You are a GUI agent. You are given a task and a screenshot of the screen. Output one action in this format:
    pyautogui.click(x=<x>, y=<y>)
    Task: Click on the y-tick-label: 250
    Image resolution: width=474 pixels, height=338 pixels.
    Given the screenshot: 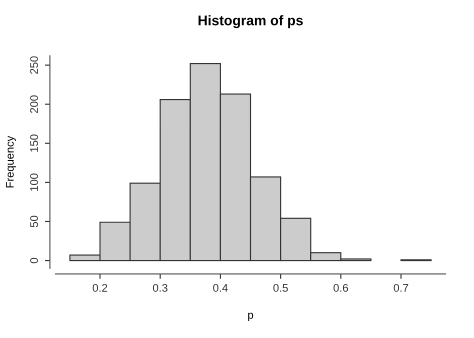 What is the action you would take?
    pyautogui.click(x=34, y=65)
    